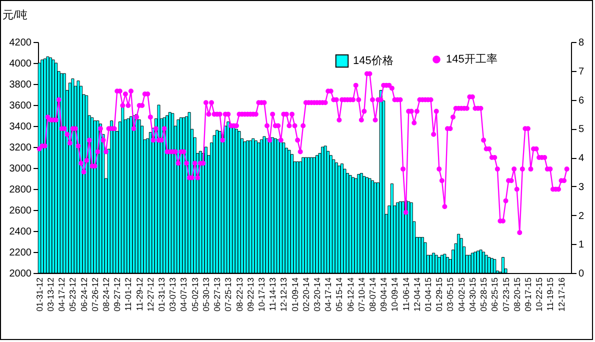 This screenshot has width=595, height=342. I want to click on x-tick-label: 07-10-14, so click(361, 294).